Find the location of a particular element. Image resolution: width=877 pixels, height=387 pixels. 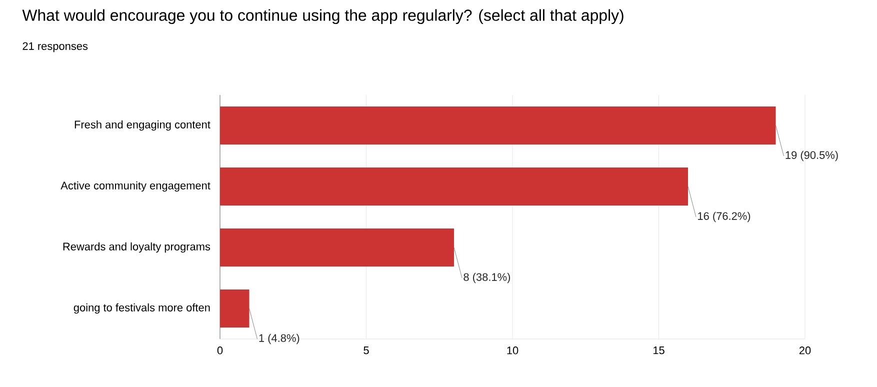

x-tick-label: 5 is located at coordinates (366, 350).